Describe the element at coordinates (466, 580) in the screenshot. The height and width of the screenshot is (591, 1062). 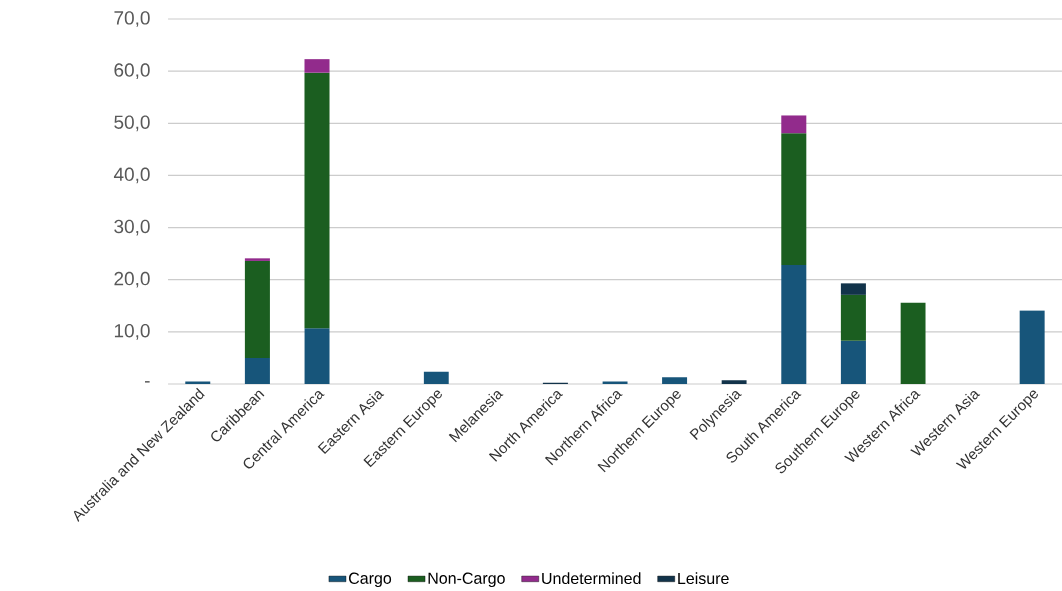
I see `legend-label: Non-Cargo` at that location.